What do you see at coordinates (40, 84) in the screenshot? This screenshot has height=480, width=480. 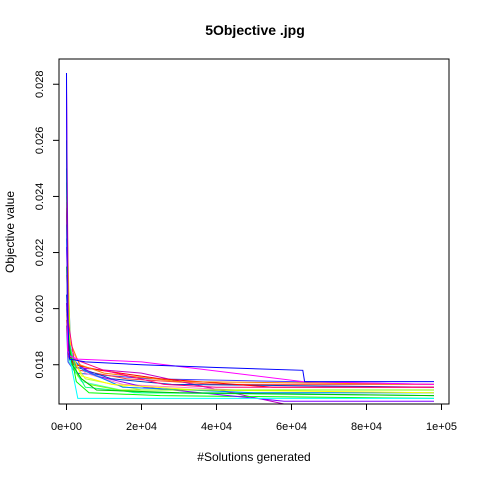 I see `y-tick-label: 0.028` at bounding box center [40, 84].